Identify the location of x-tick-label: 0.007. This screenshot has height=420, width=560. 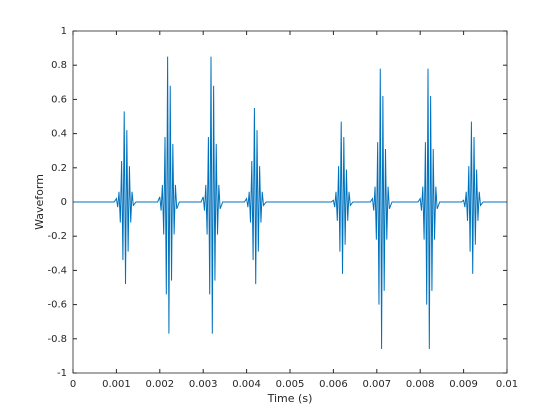
(376, 384).